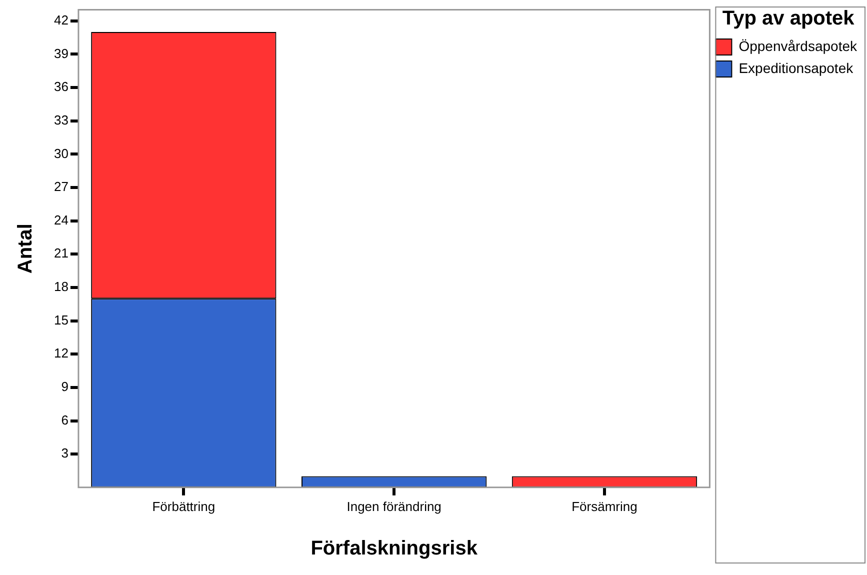 The image size is (867, 575). I want to click on x-tick-label: Förbättring, so click(184, 506).